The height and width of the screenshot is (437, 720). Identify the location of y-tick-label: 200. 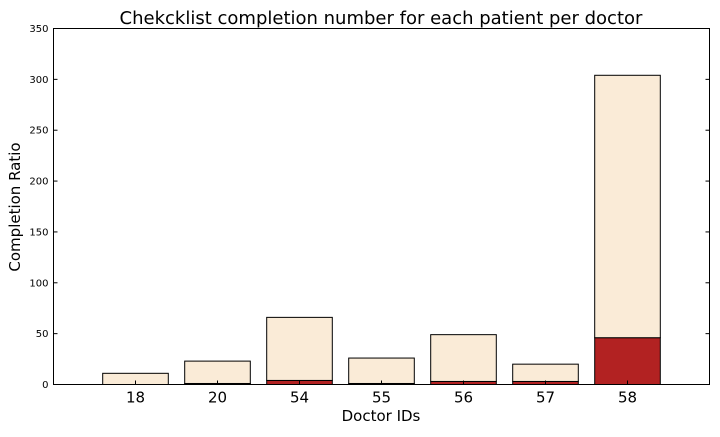
(38, 182).